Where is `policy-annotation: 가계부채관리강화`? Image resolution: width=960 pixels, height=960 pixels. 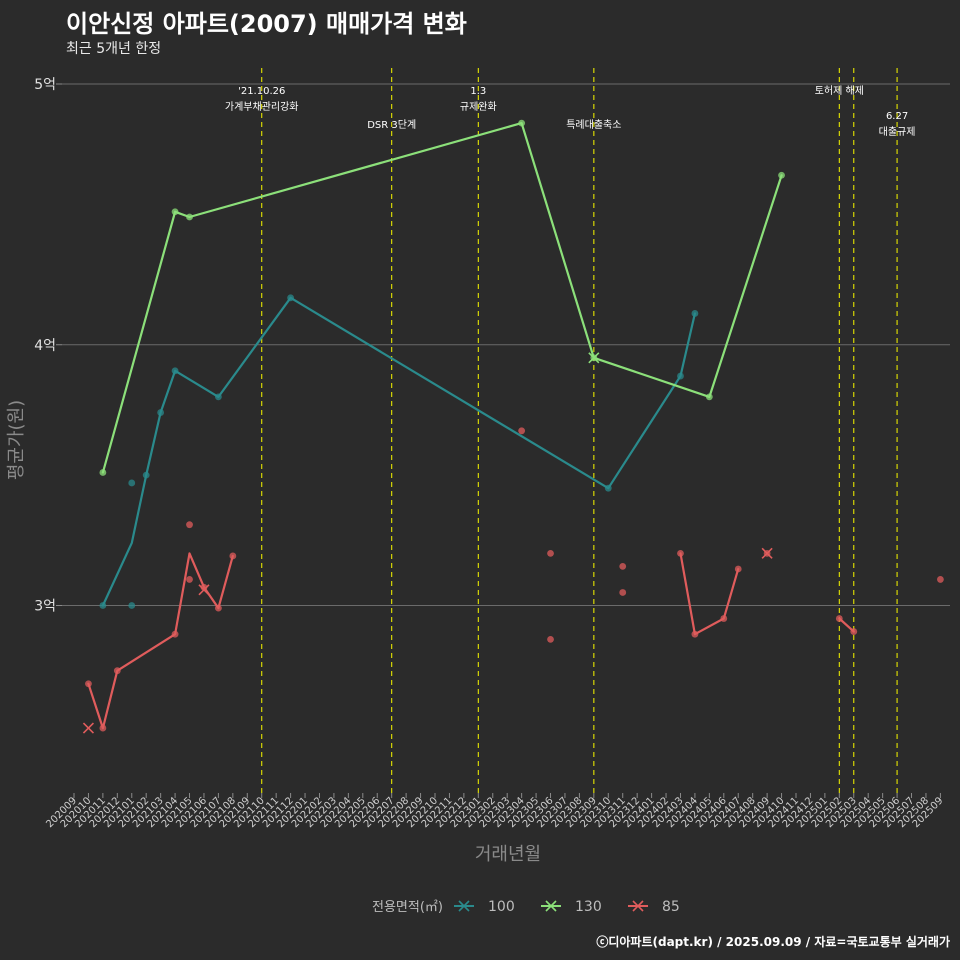
policy-annotation: 가계부채관리강화 is located at coordinates (262, 107).